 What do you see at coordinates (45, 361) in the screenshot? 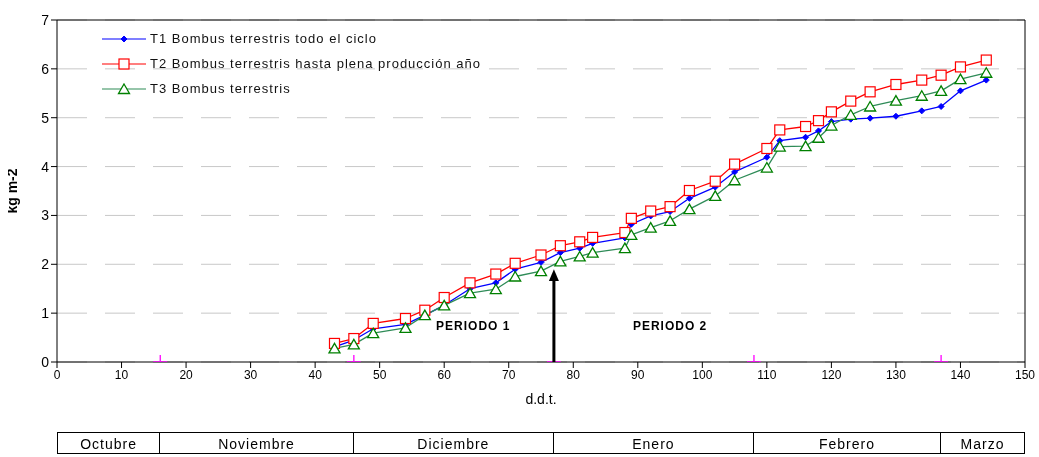
I see `y-tick-label: 0` at bounding box center [45, 361].